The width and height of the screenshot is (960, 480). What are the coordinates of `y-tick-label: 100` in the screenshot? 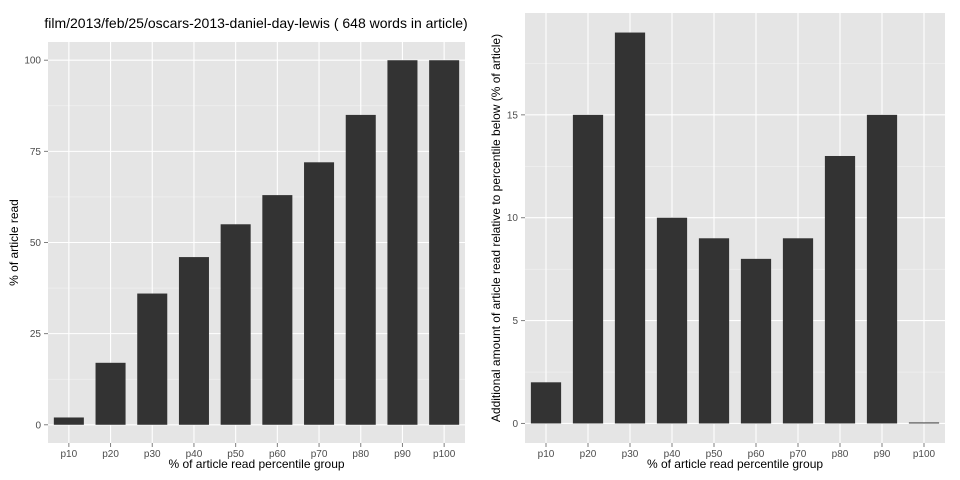 It's located at (32, 61).